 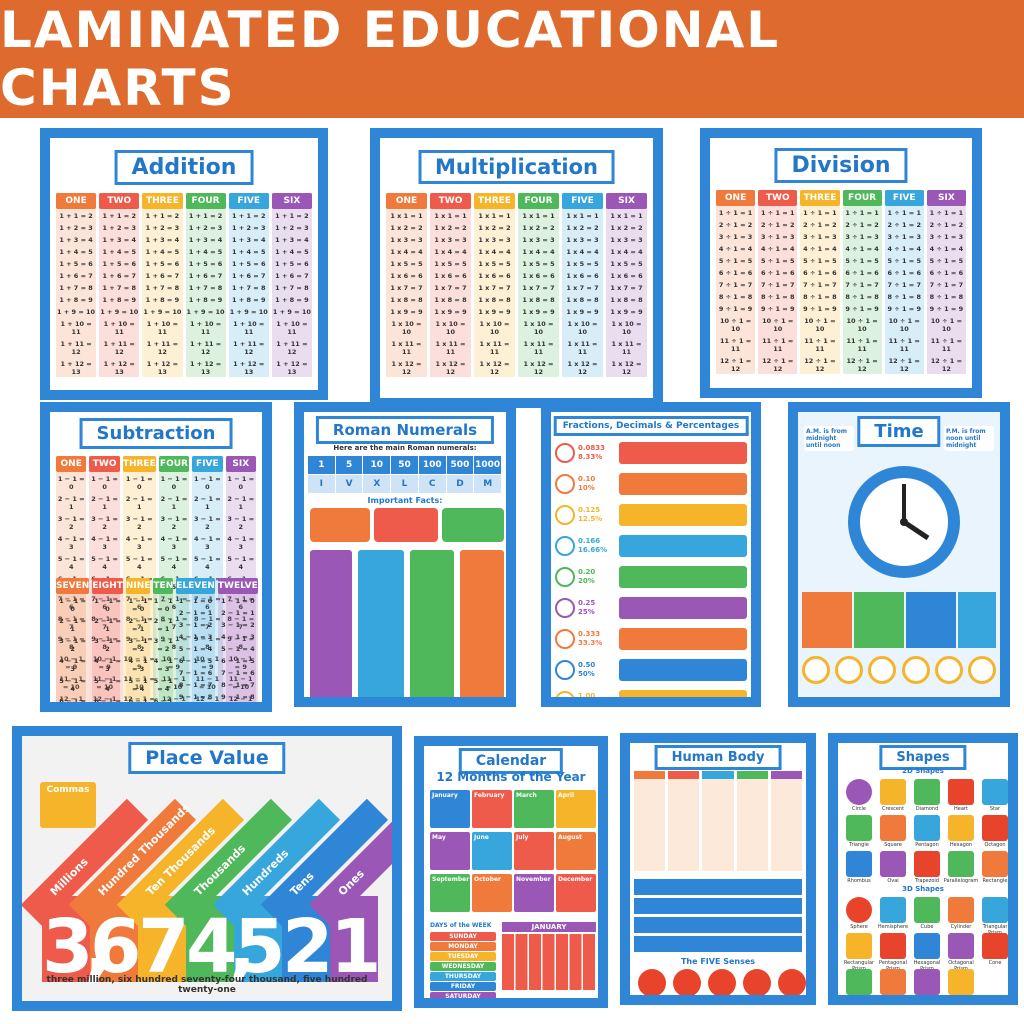 I want to click on poster-title: Time, so click(x=899, y=431).